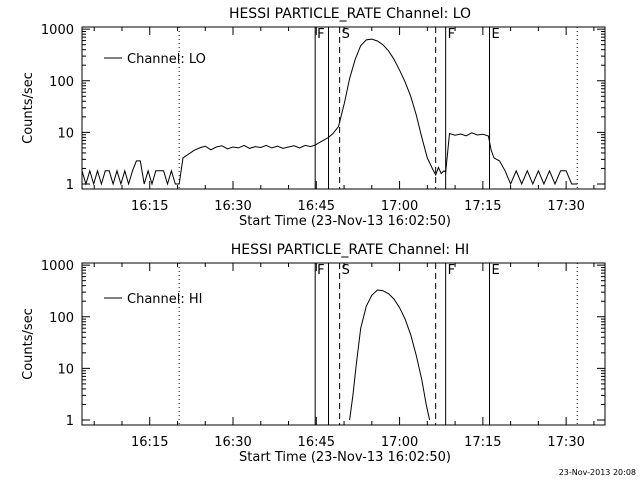 The height and width of the screenshot is (480, 640). I want to click on legend-entry: Channel: LO, so click(166, 59).